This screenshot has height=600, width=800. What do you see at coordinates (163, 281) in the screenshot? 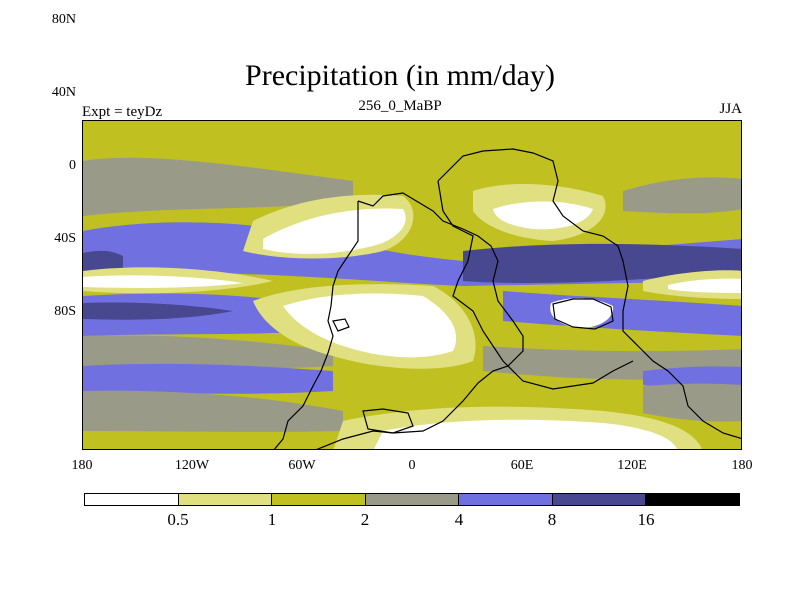
I see `field-white-equator-west-core` at bounding box center [163, 281].